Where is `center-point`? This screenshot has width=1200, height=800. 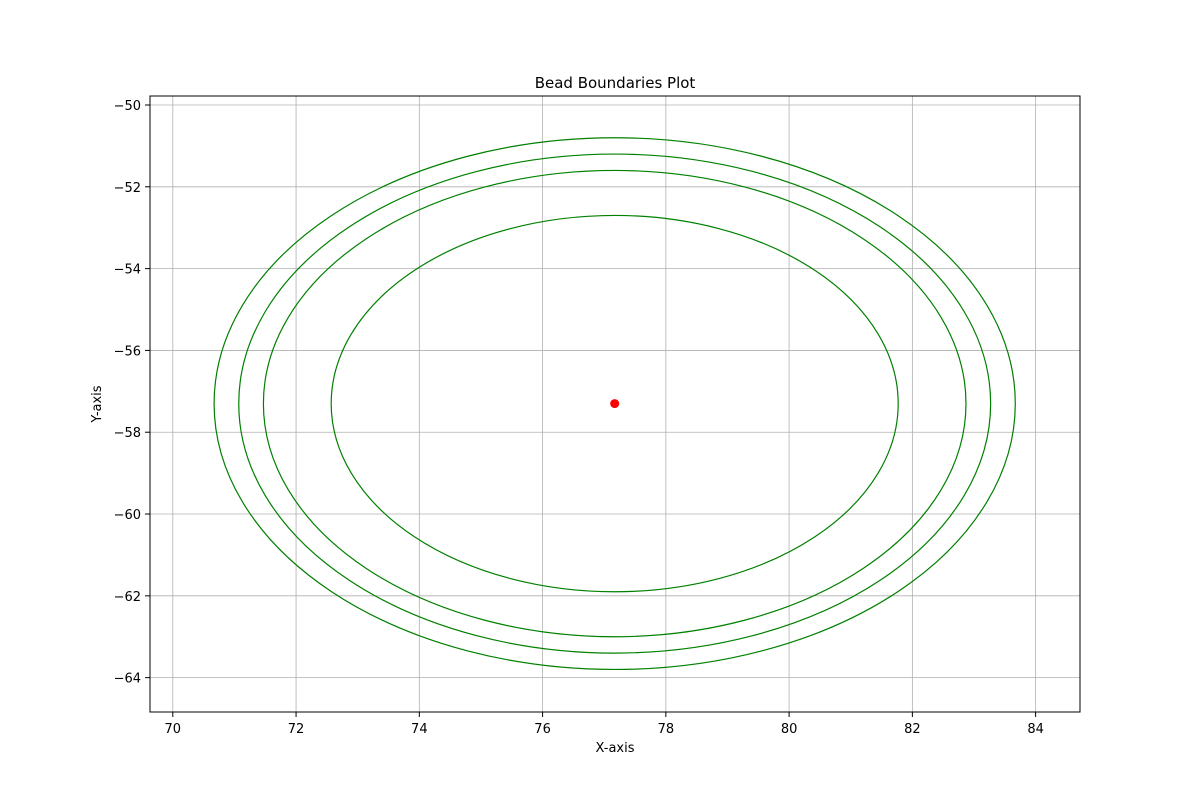
center-point is located at coordinates (615, 404).